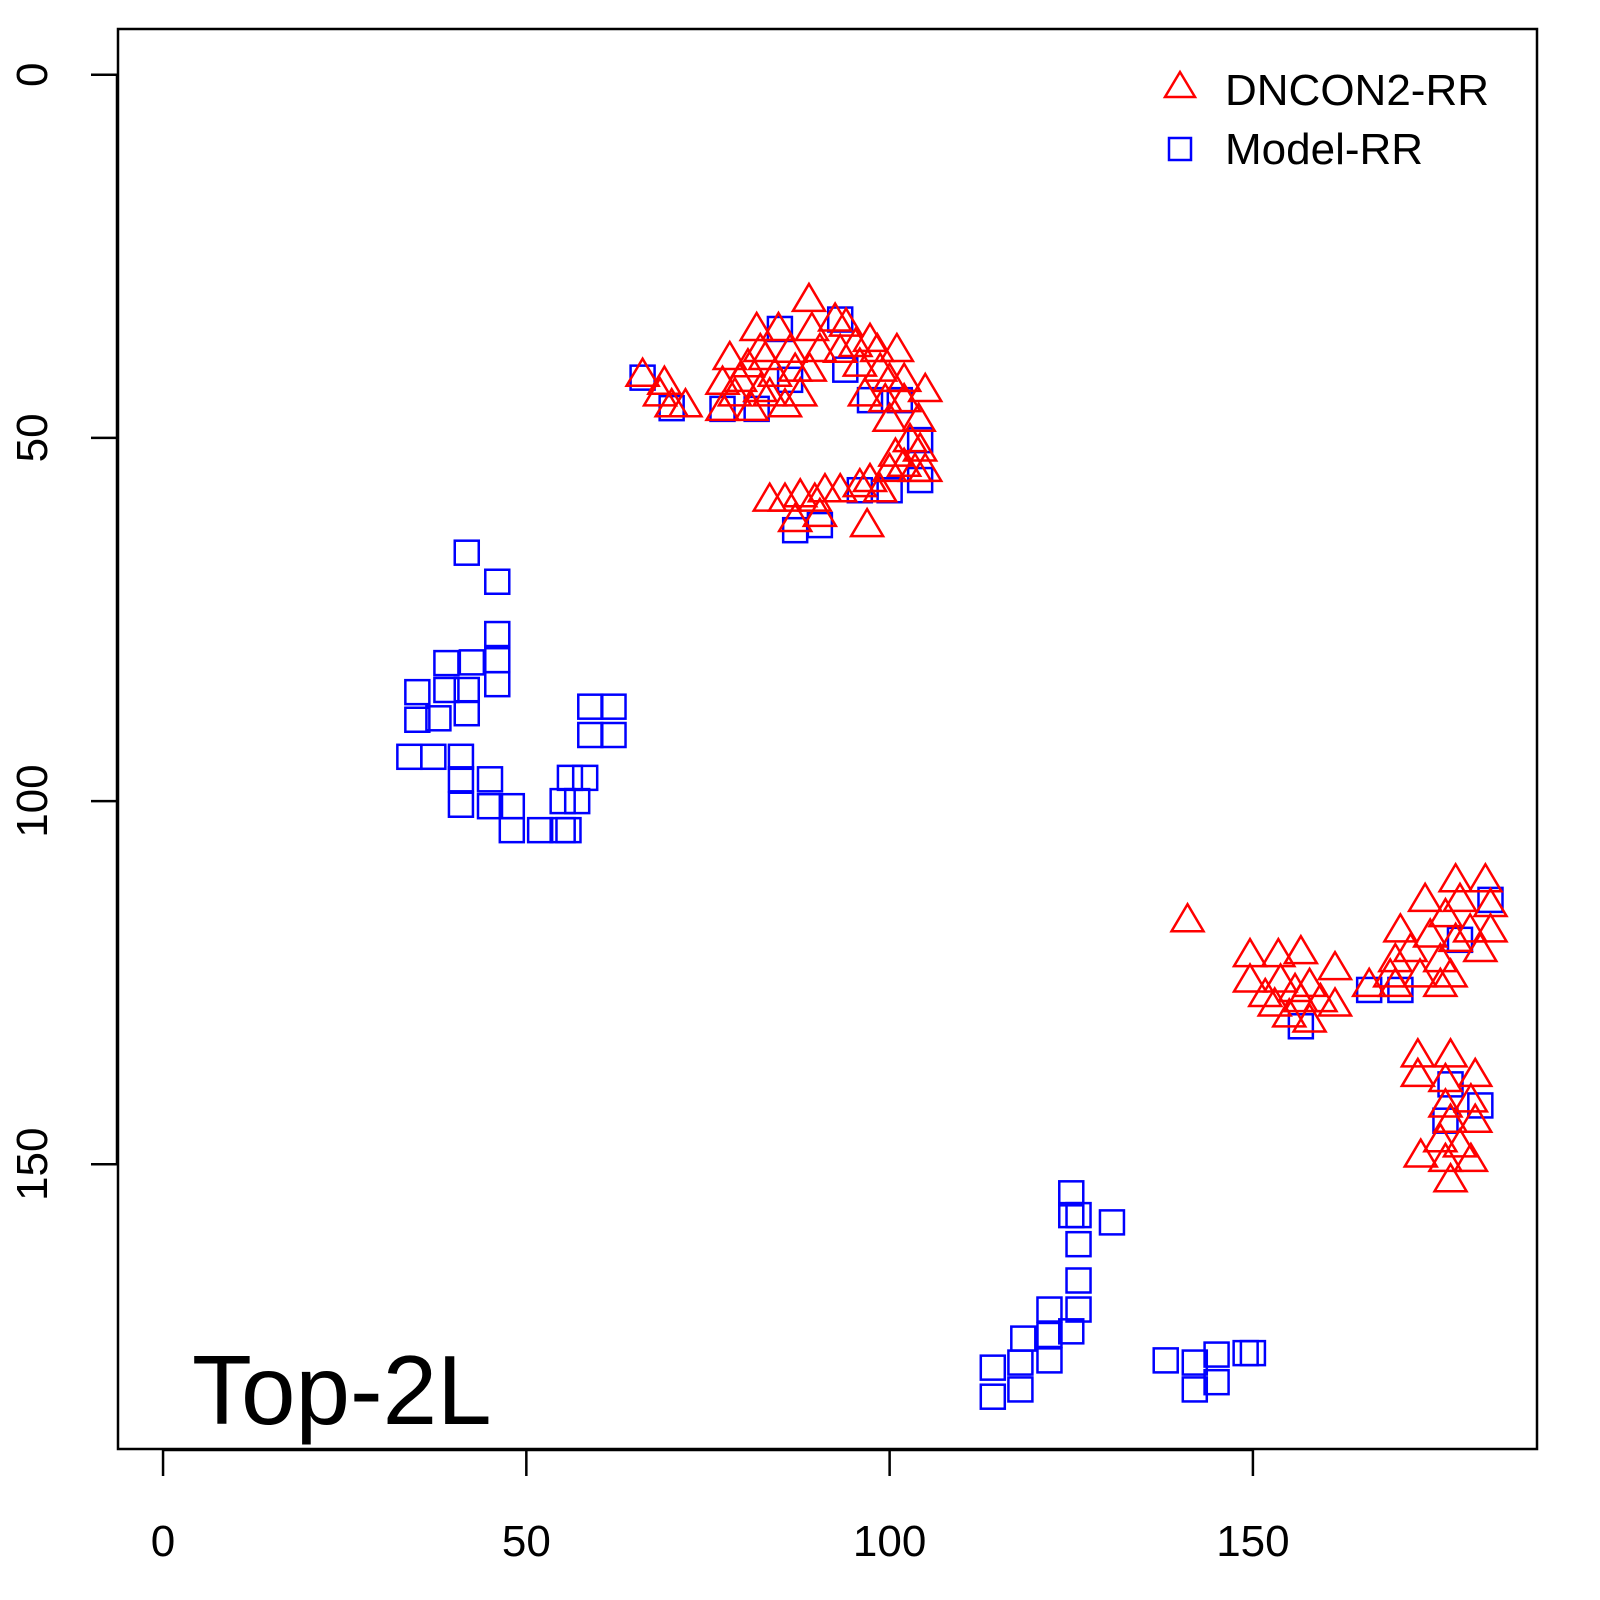  Describe the element at coordinates (1324, 149) in the screenshot. I see `legend-label-model-rr: Model-RR` at that location.